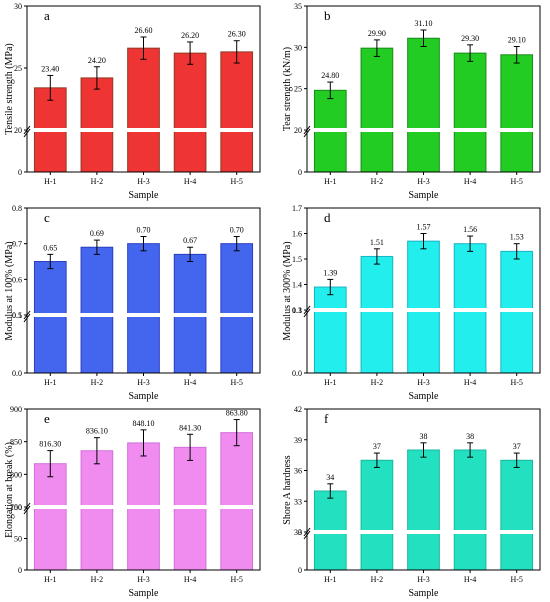 The image size is (550, 602). Describe the element at coordinates (47, 217) in the screenshot. I see `panel-letter: c` at that location.